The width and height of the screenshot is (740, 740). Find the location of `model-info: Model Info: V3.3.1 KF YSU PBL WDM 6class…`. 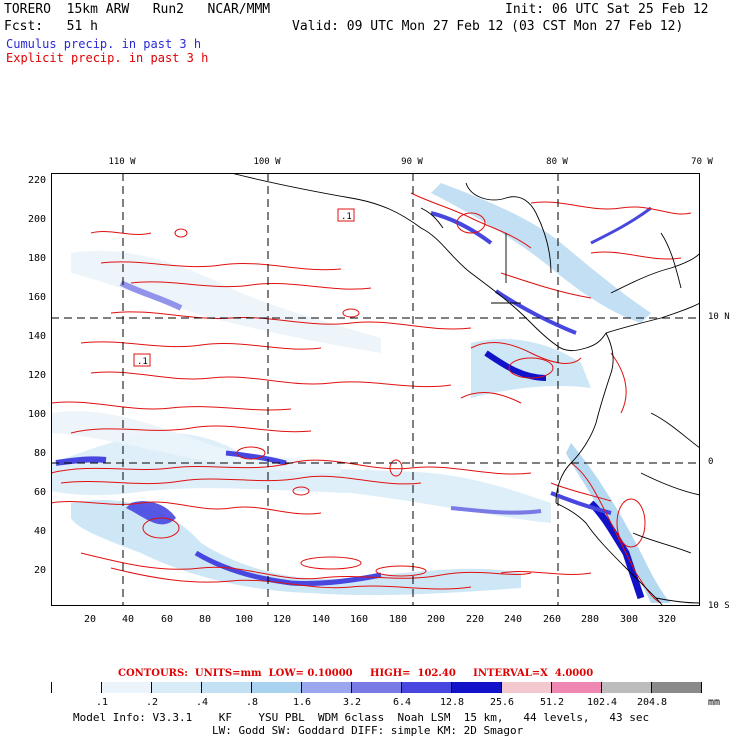

model-info: Model Info: V3.3.1 KF YSU PBL WDM 6class… is located at coordinates (361, 717).